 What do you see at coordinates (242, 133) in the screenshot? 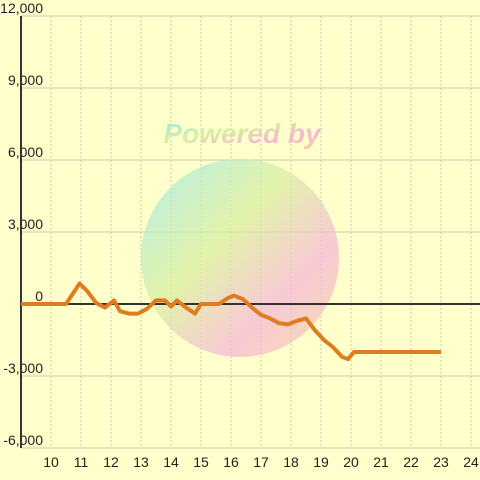
I see `watermark: Powered by` at bounding box center [242, 133].